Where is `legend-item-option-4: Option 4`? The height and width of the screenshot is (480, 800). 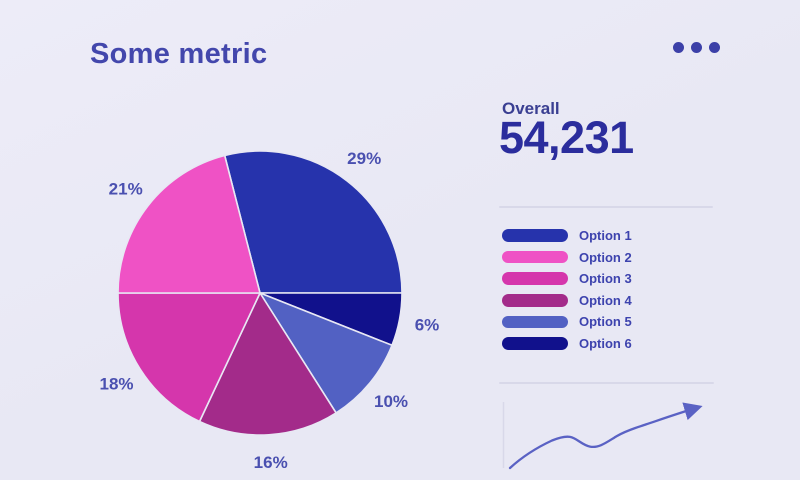
legend-item-option-4: Option 4 is located at coordinates (567, 300).